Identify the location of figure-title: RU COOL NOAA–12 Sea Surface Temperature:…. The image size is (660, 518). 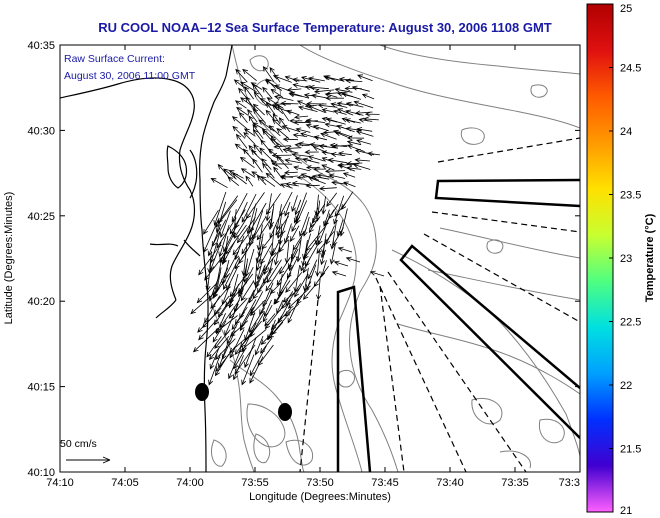
(325, 27).